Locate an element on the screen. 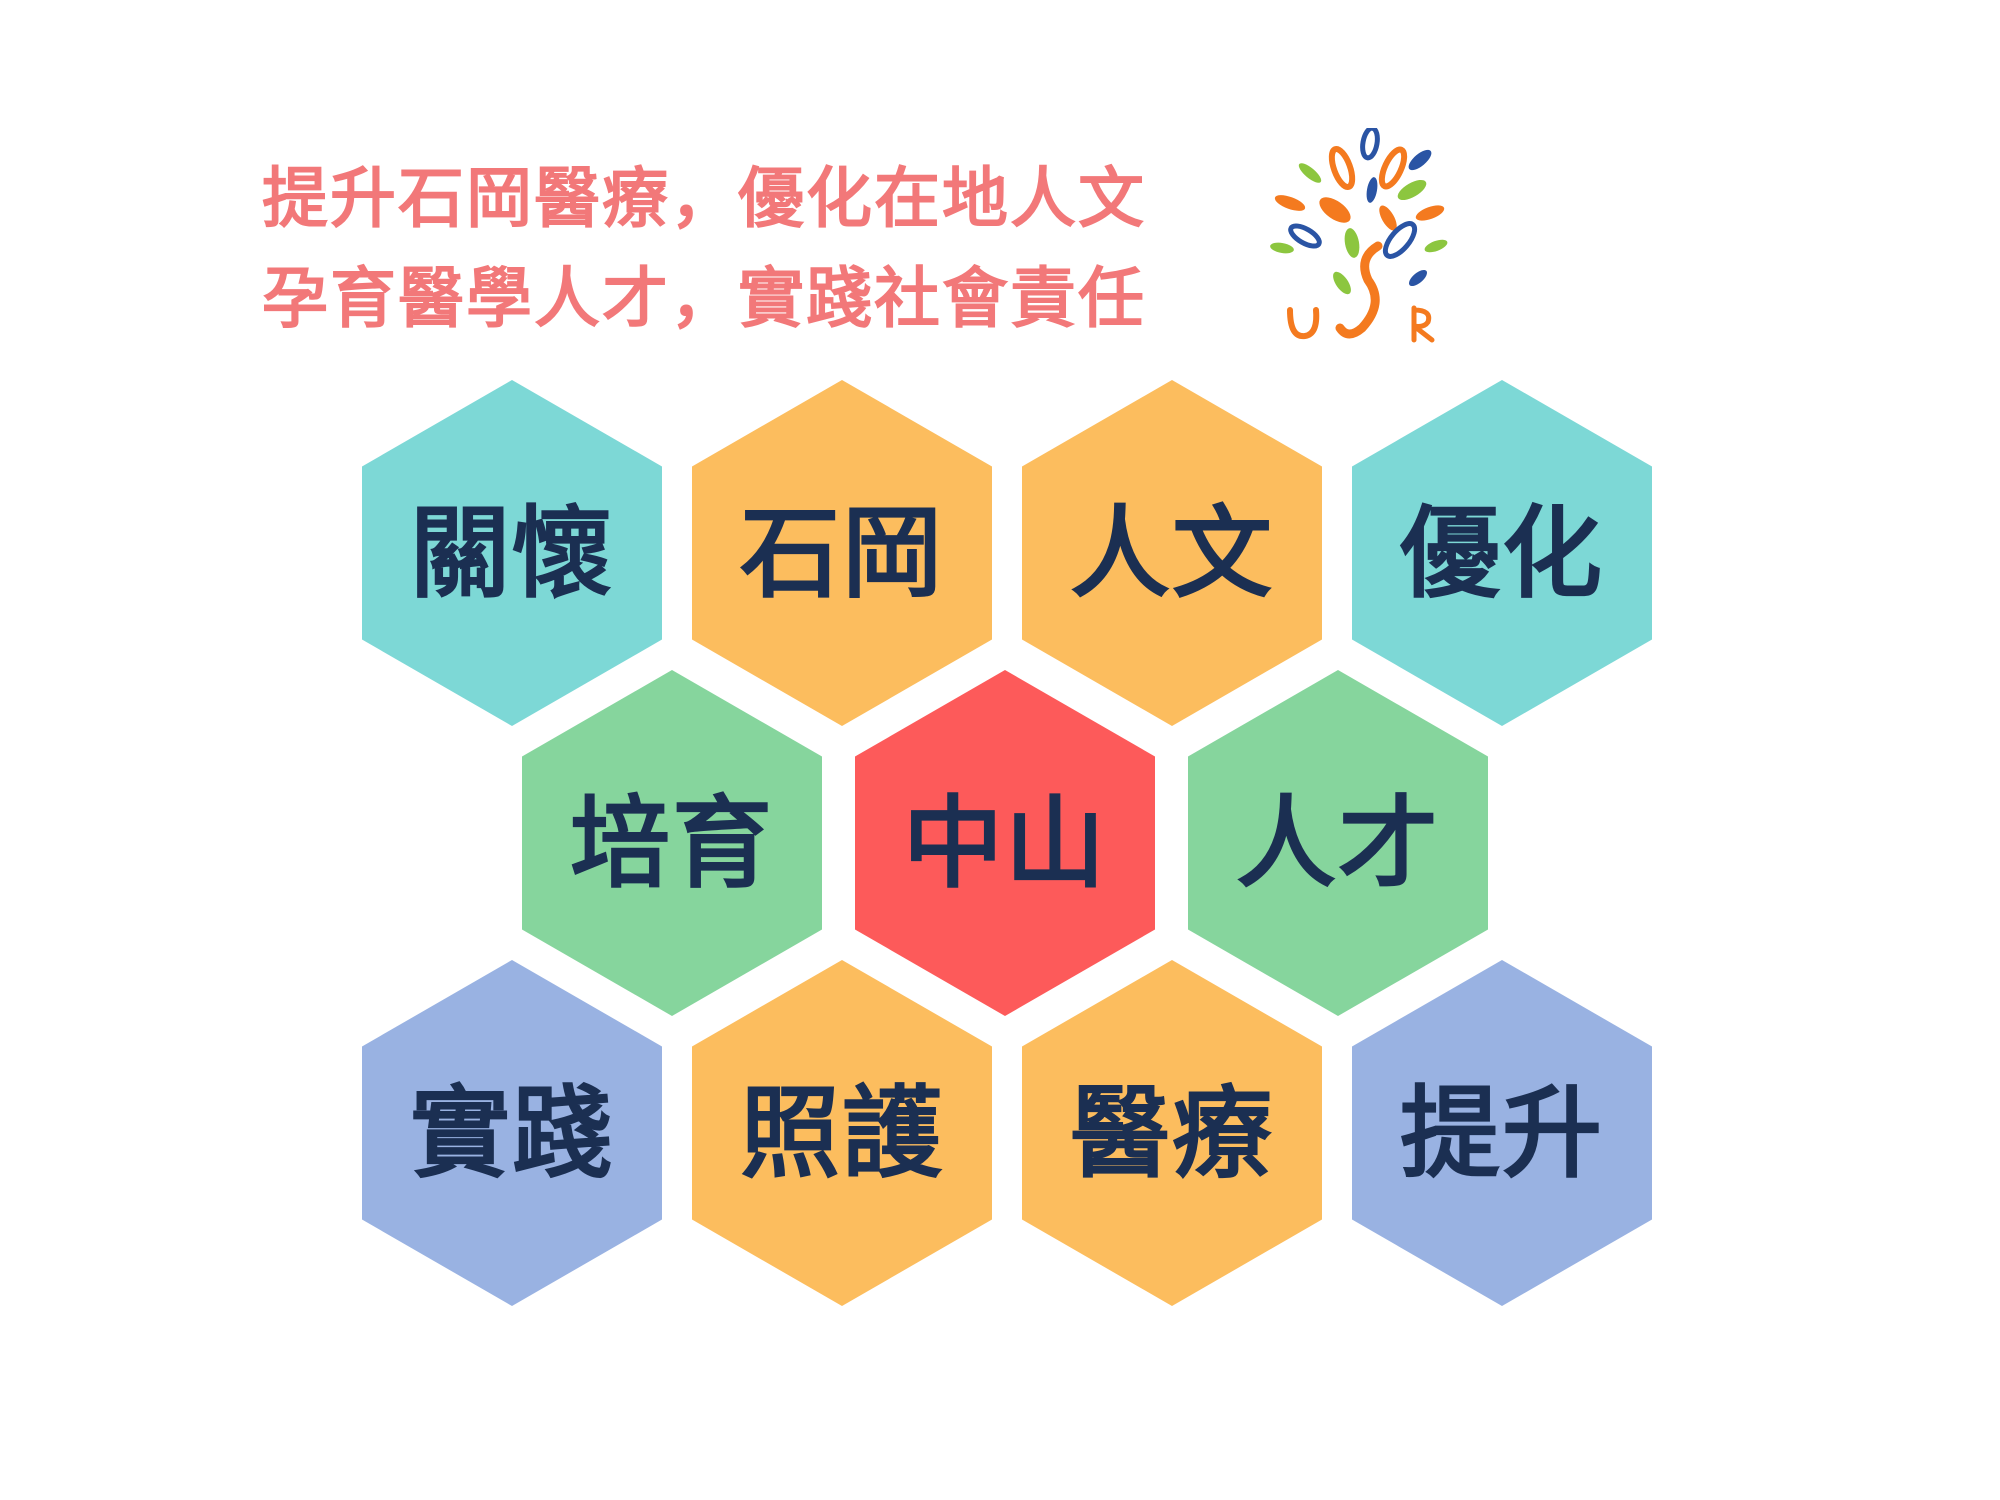 The height and width of the screenshot is (1500, 2000). hexagon-label: 關懷 is located at coordinates (512, 553).